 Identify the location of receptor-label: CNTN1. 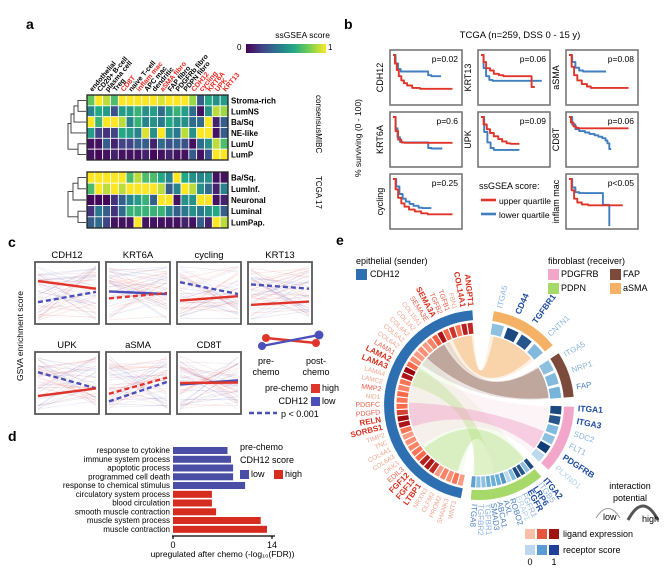
(559, 325).